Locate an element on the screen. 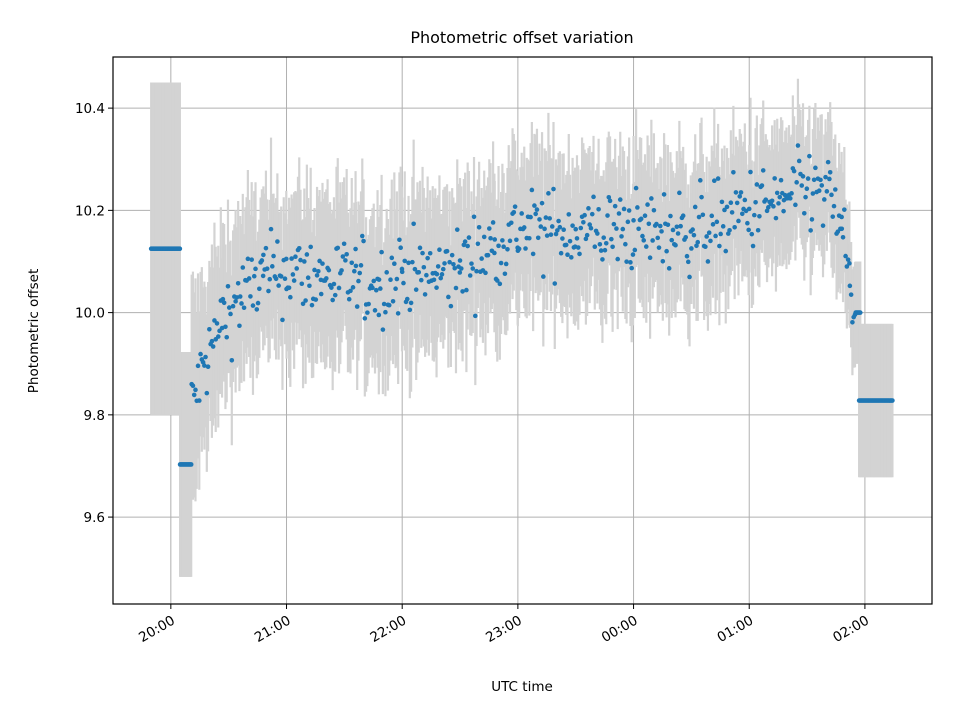 This screenshot has width=960, height=720. chart-title: Photometric offset variation is located at coordinates (521, 37).